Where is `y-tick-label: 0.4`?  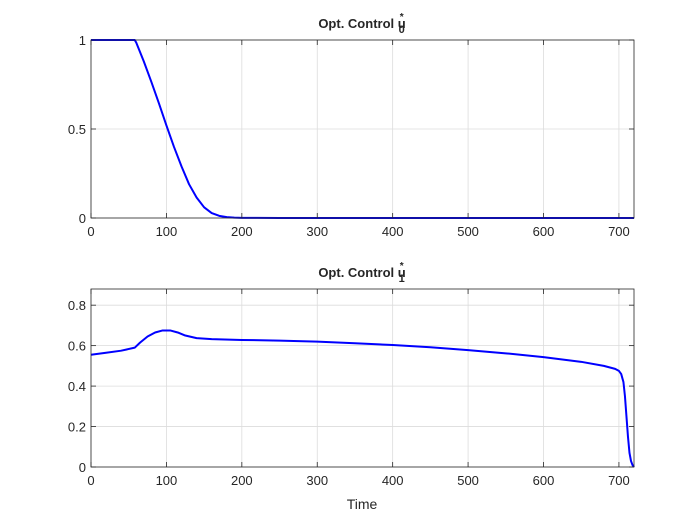 y-tick-label: 0.4 is located at coordinates (77, 386).